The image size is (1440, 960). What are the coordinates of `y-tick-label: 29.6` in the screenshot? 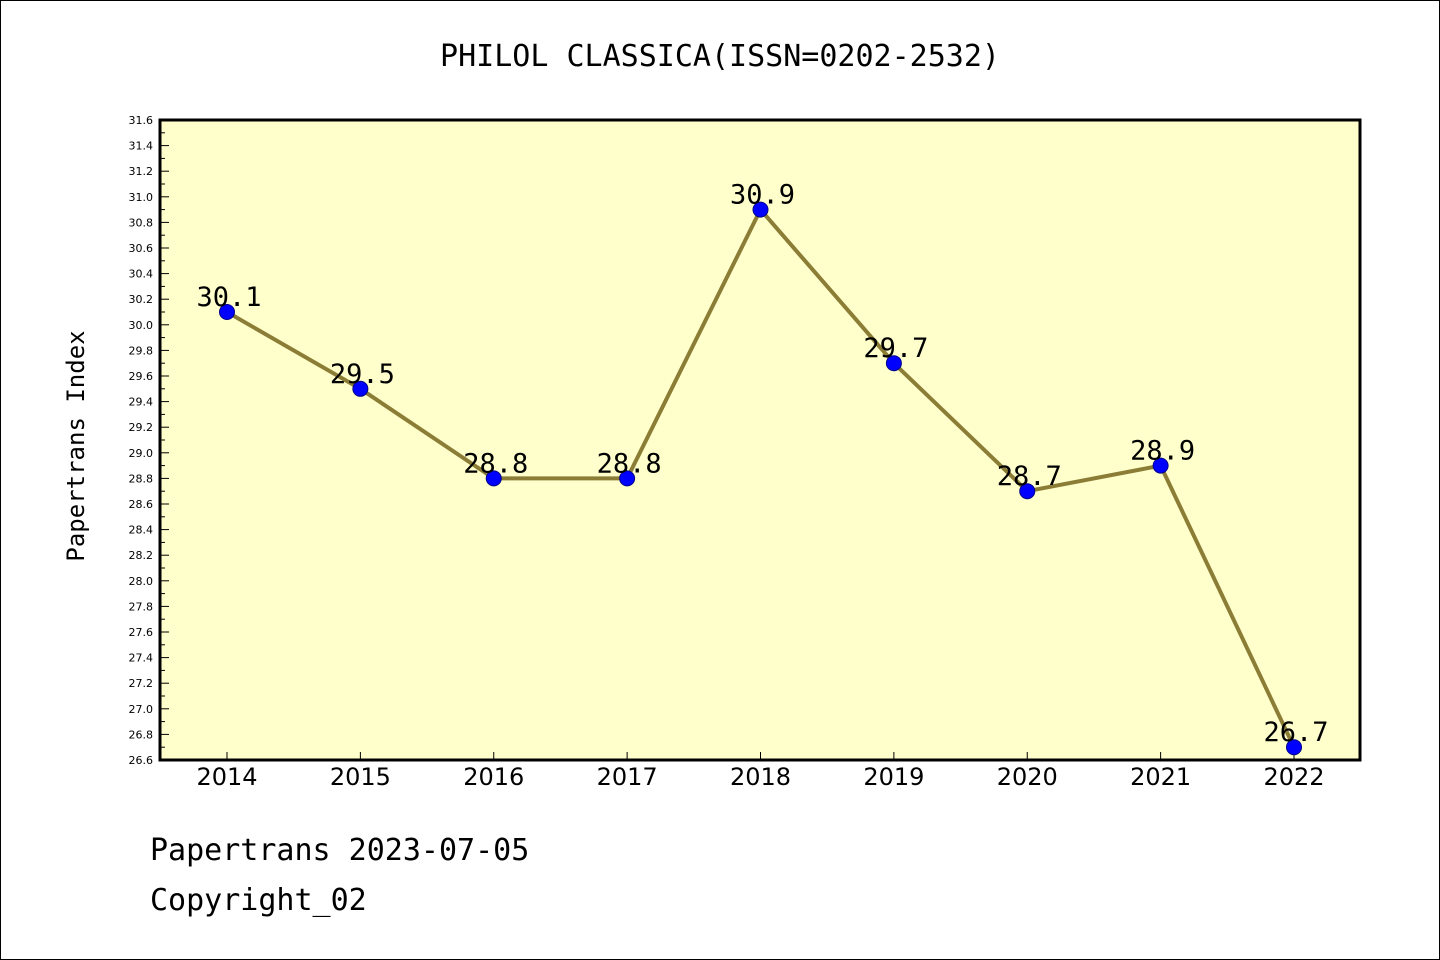 It's located at (141, 376).